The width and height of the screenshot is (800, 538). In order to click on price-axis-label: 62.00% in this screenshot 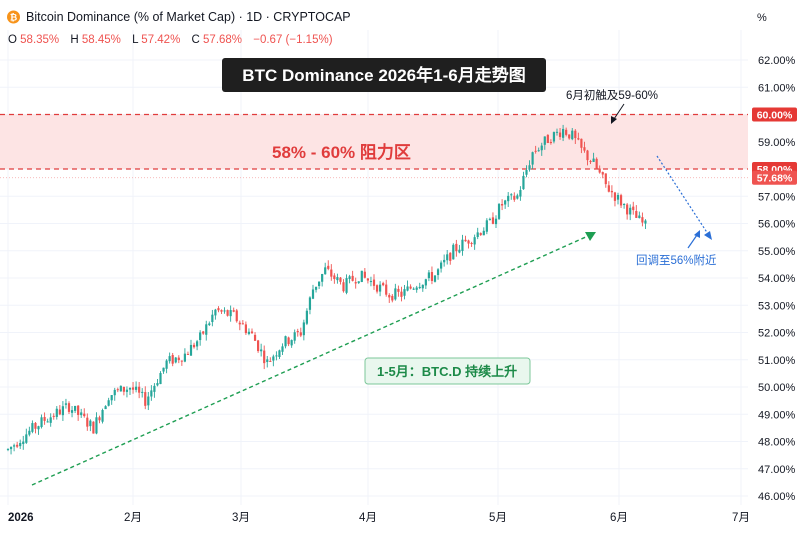, I will do `click(777, 61)`.